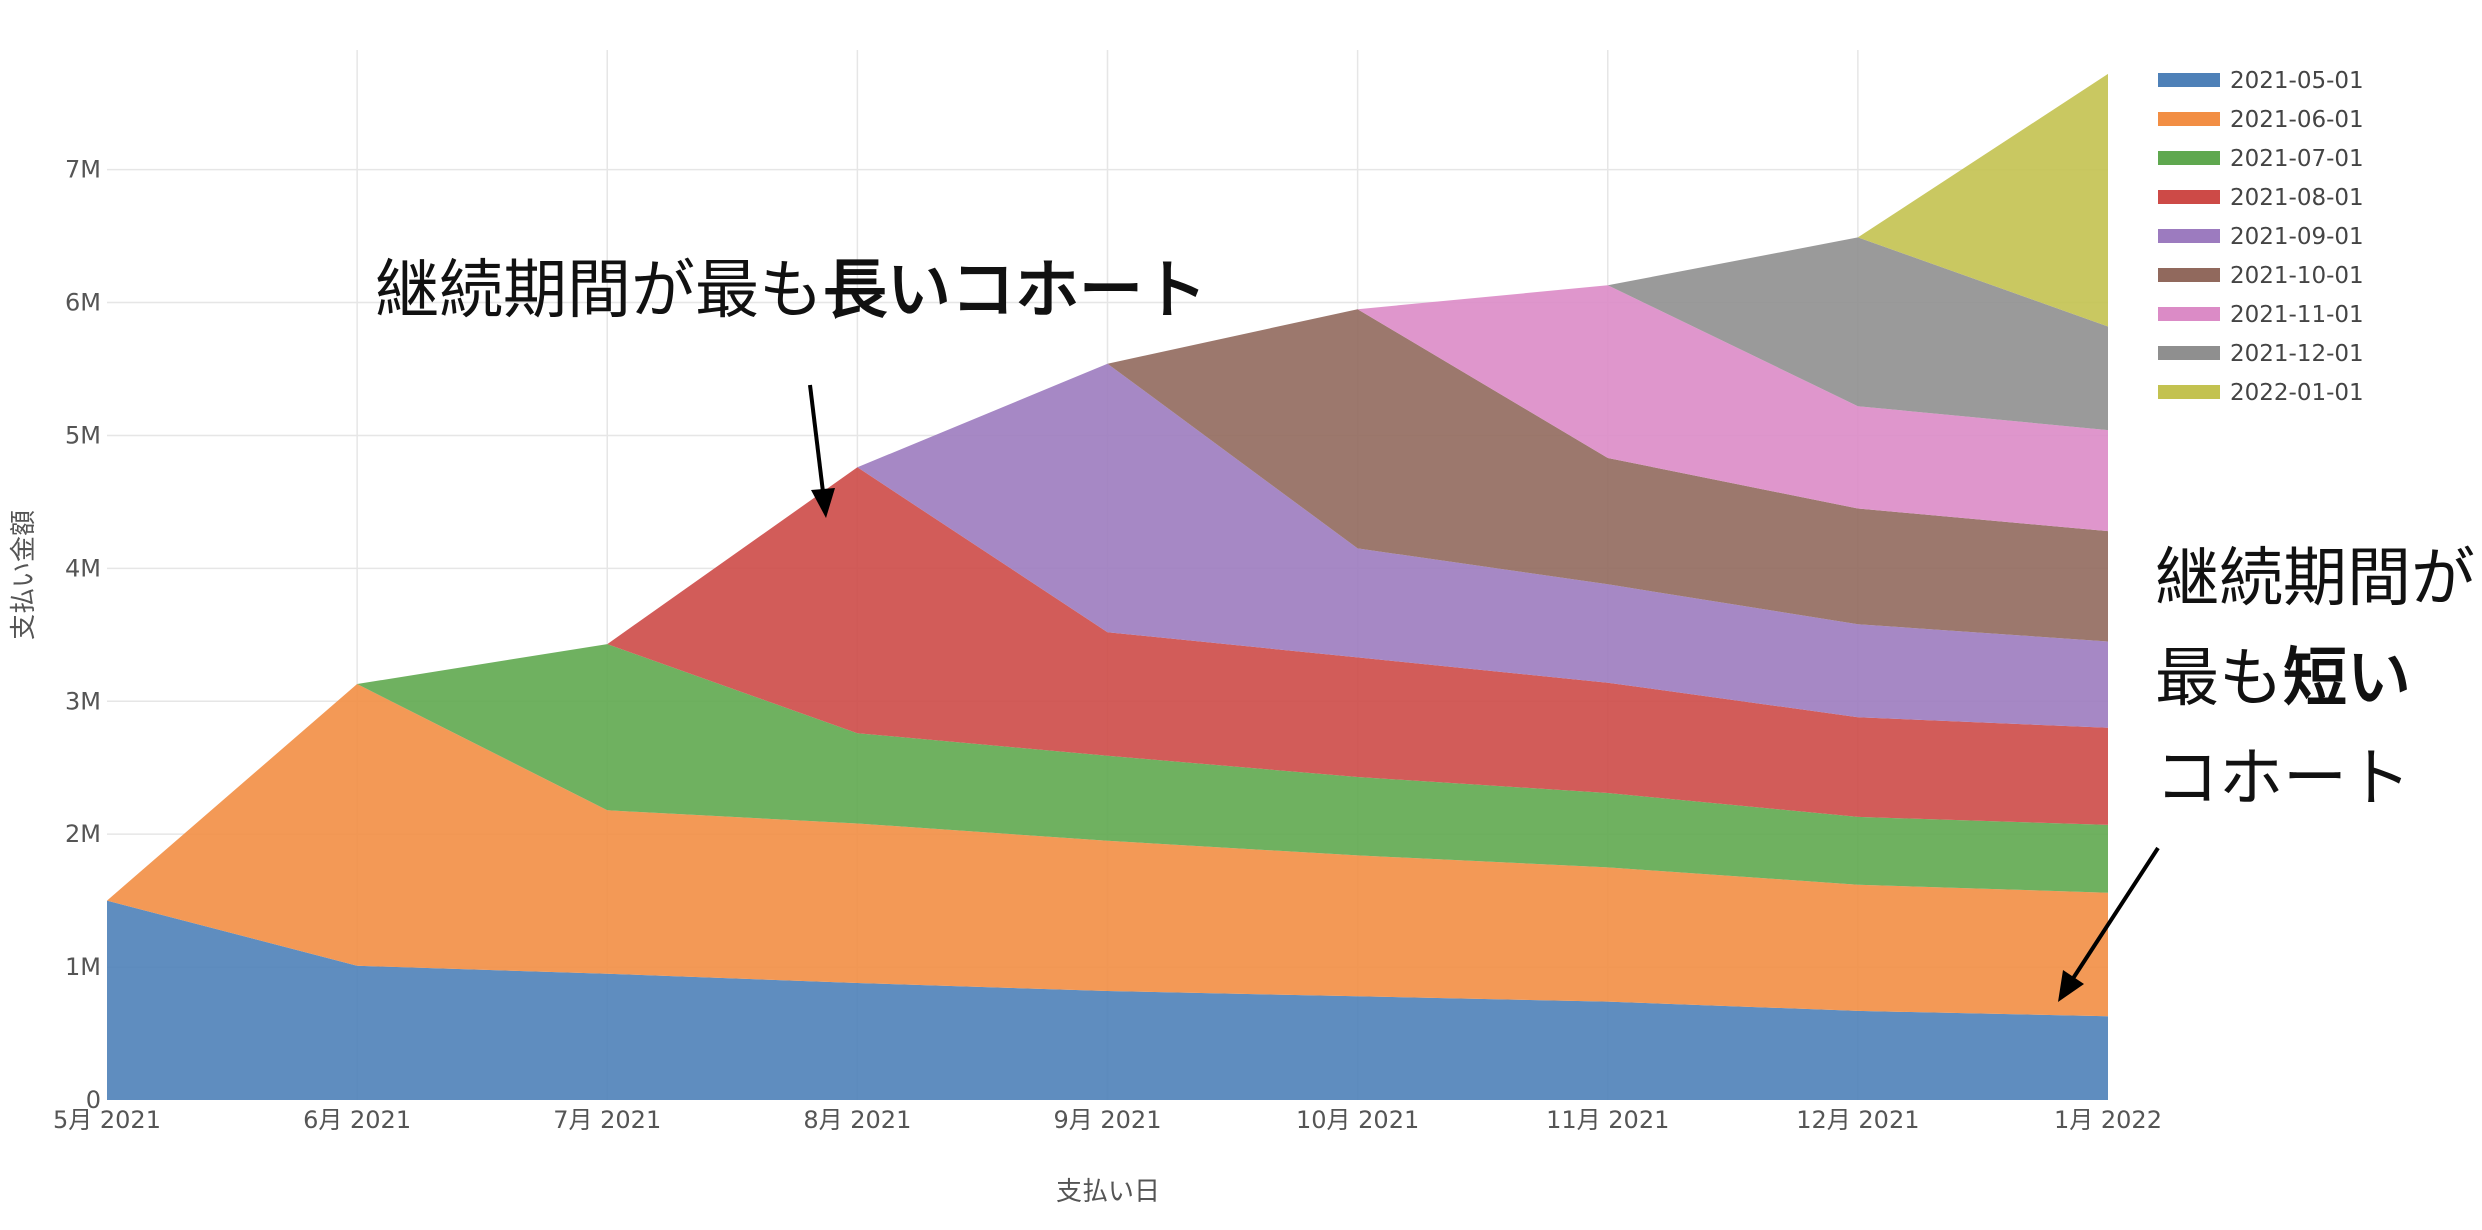  I want to click on legend-label: 2021-06-01, so click(2297, 120).